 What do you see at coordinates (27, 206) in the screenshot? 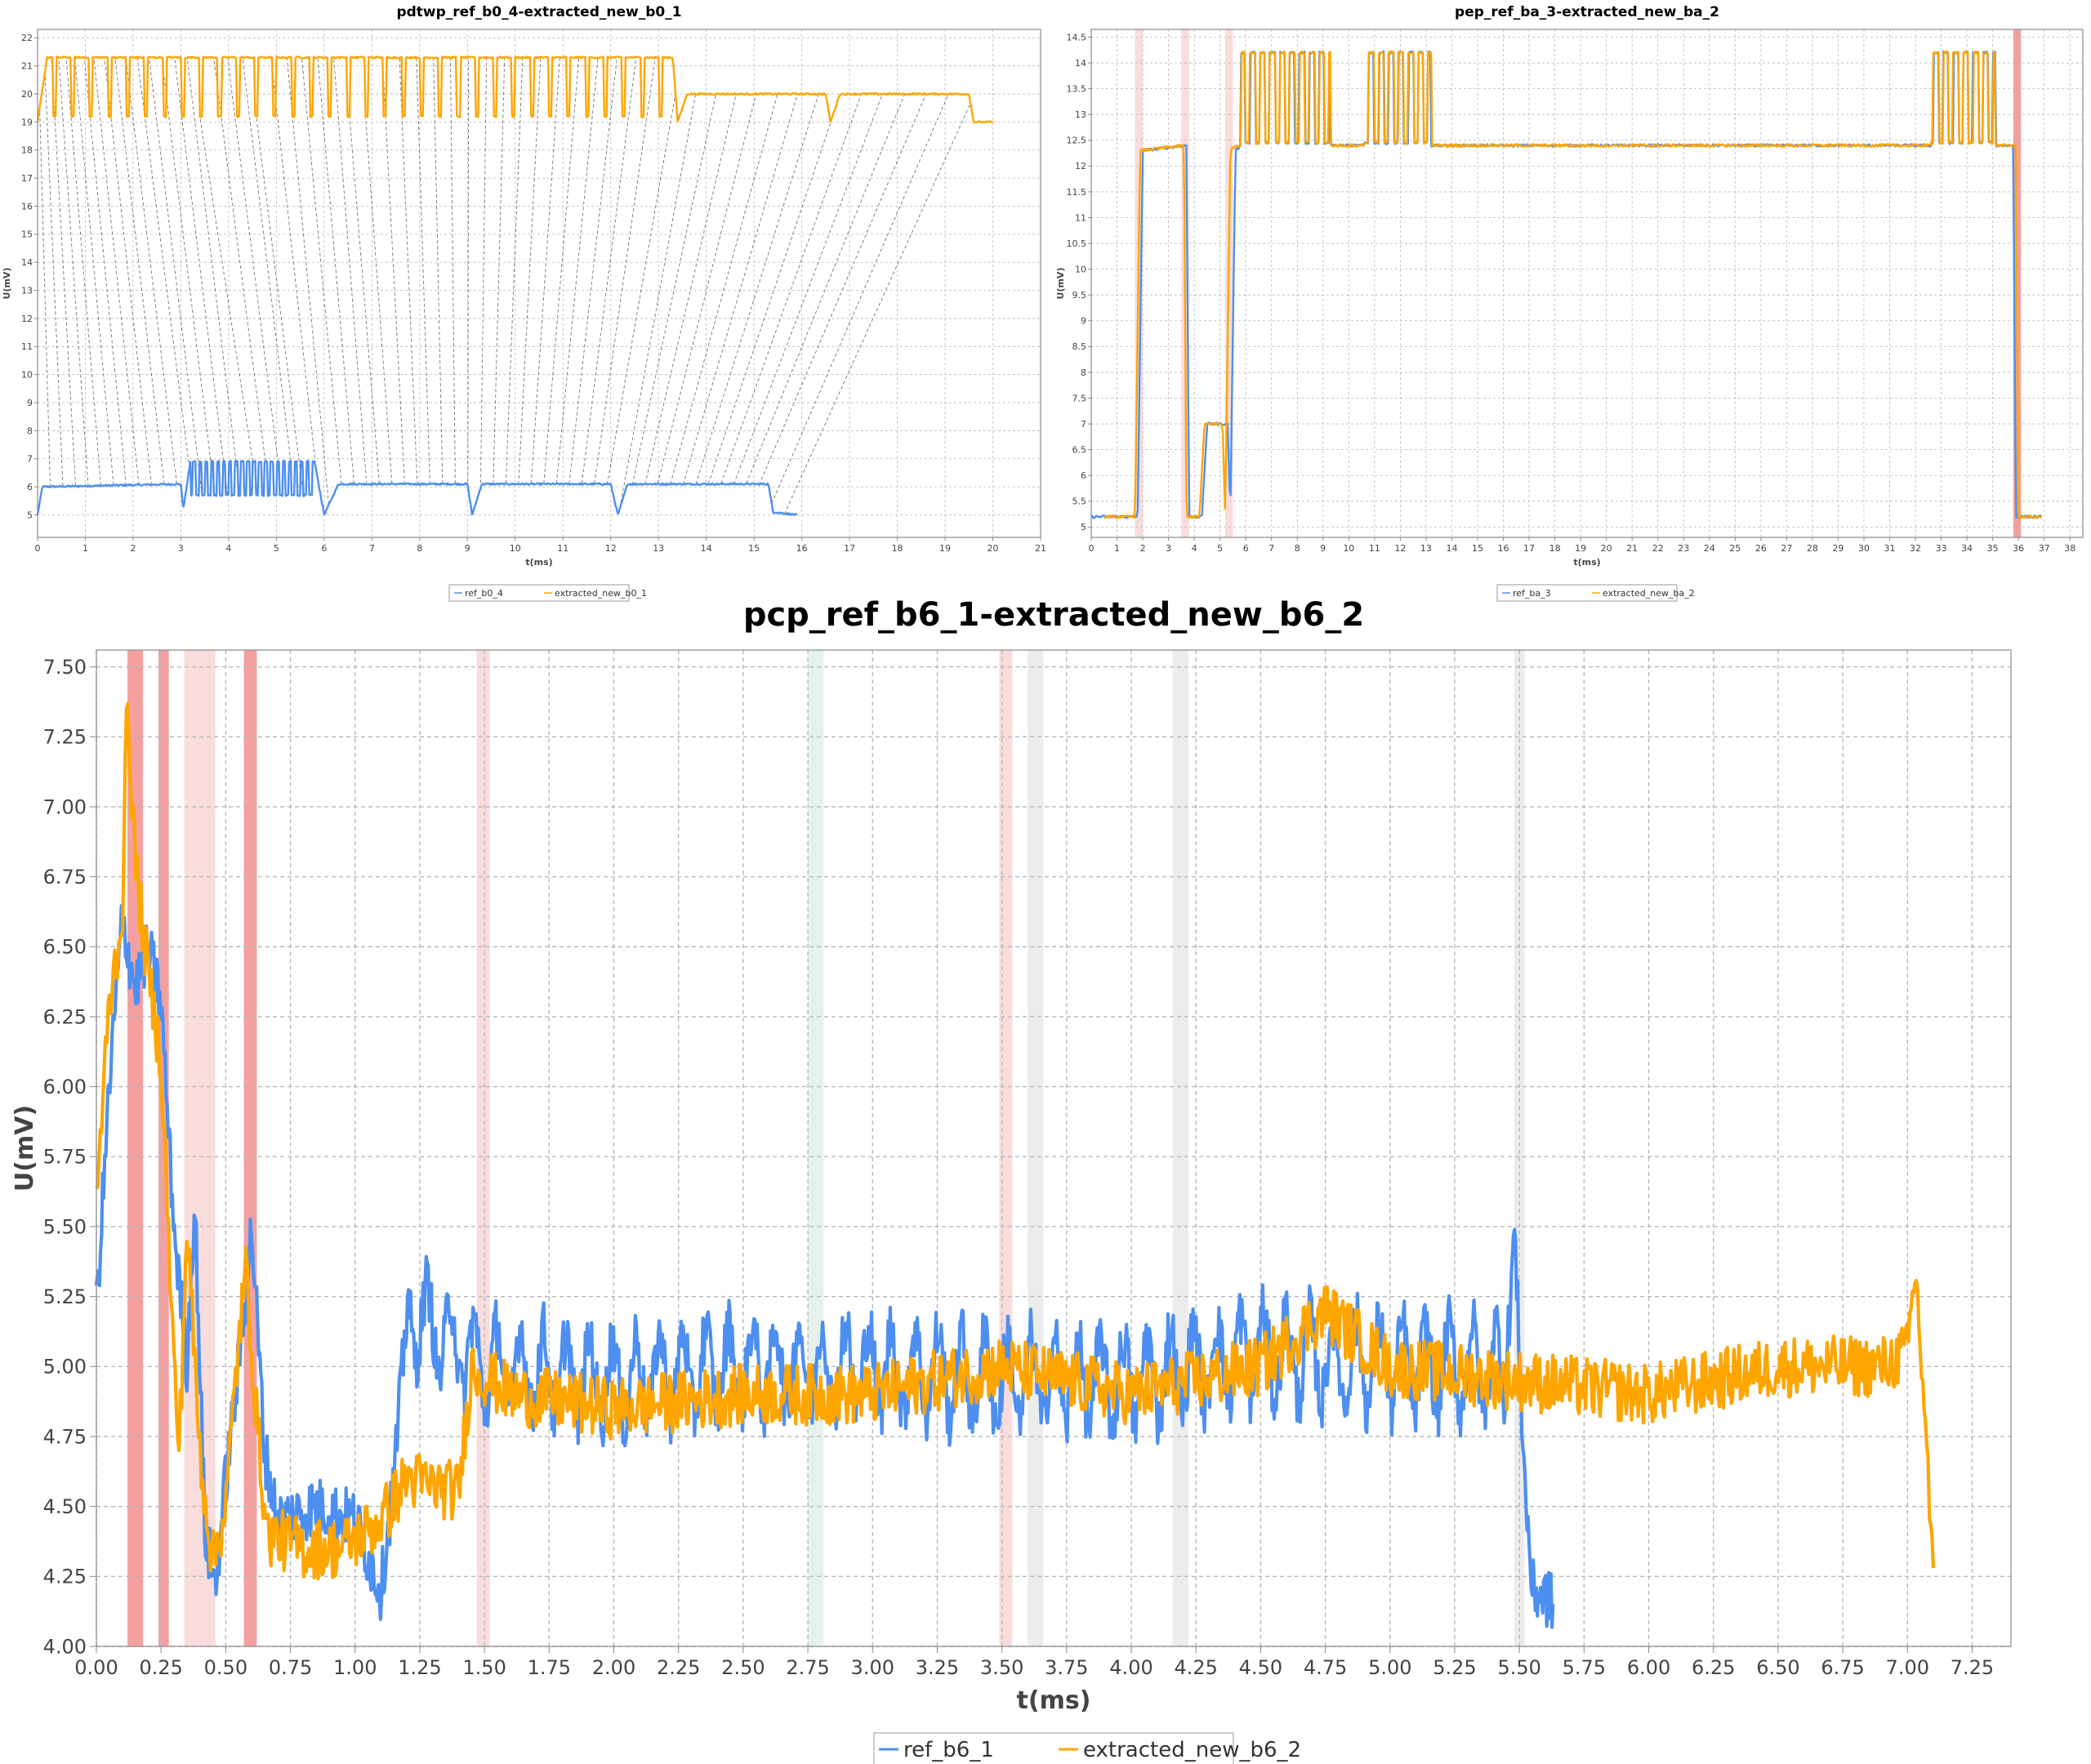
I see `y-tick-label: 16` at bounding box center [27, 206].